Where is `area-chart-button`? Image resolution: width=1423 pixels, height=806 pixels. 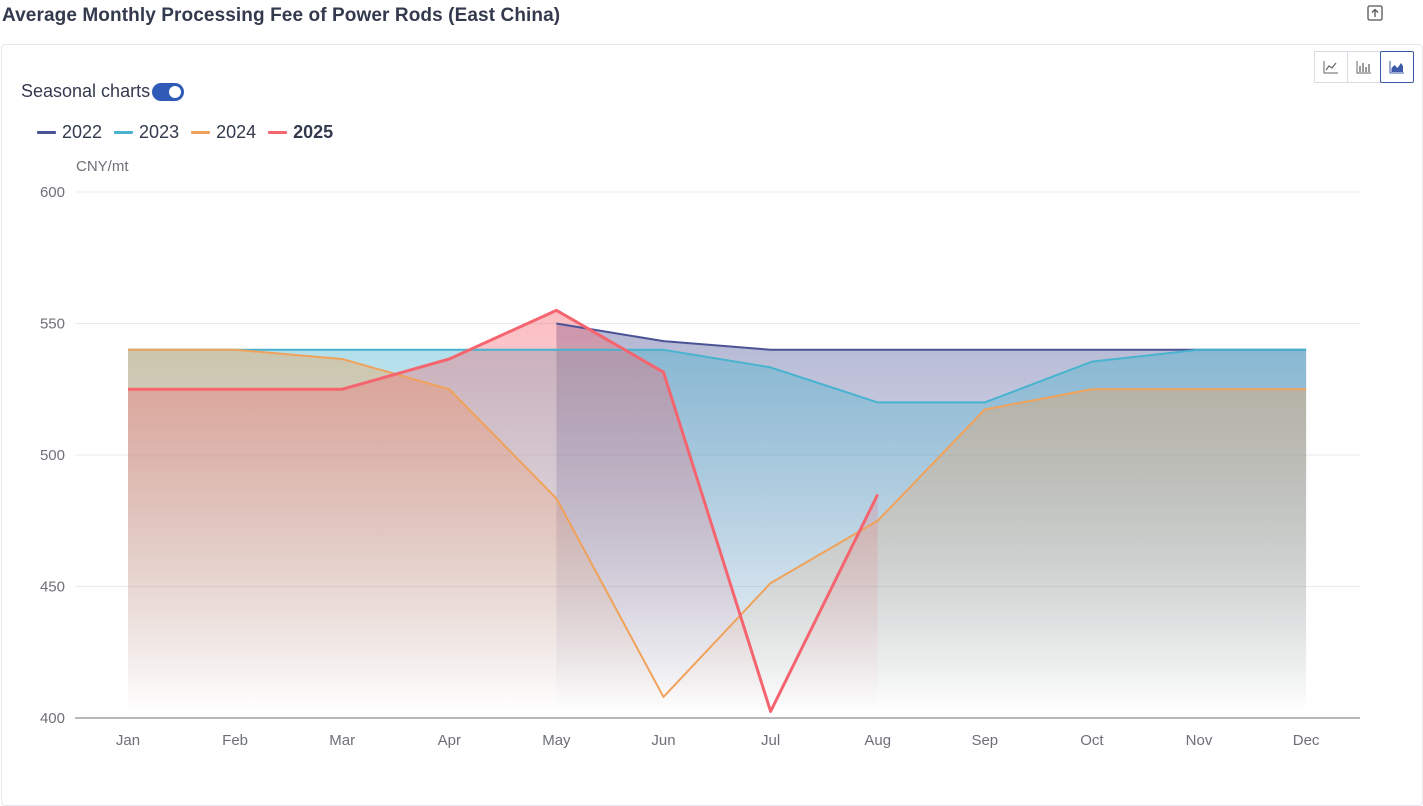
area-chart-button is located at coordinates (1397, 67).